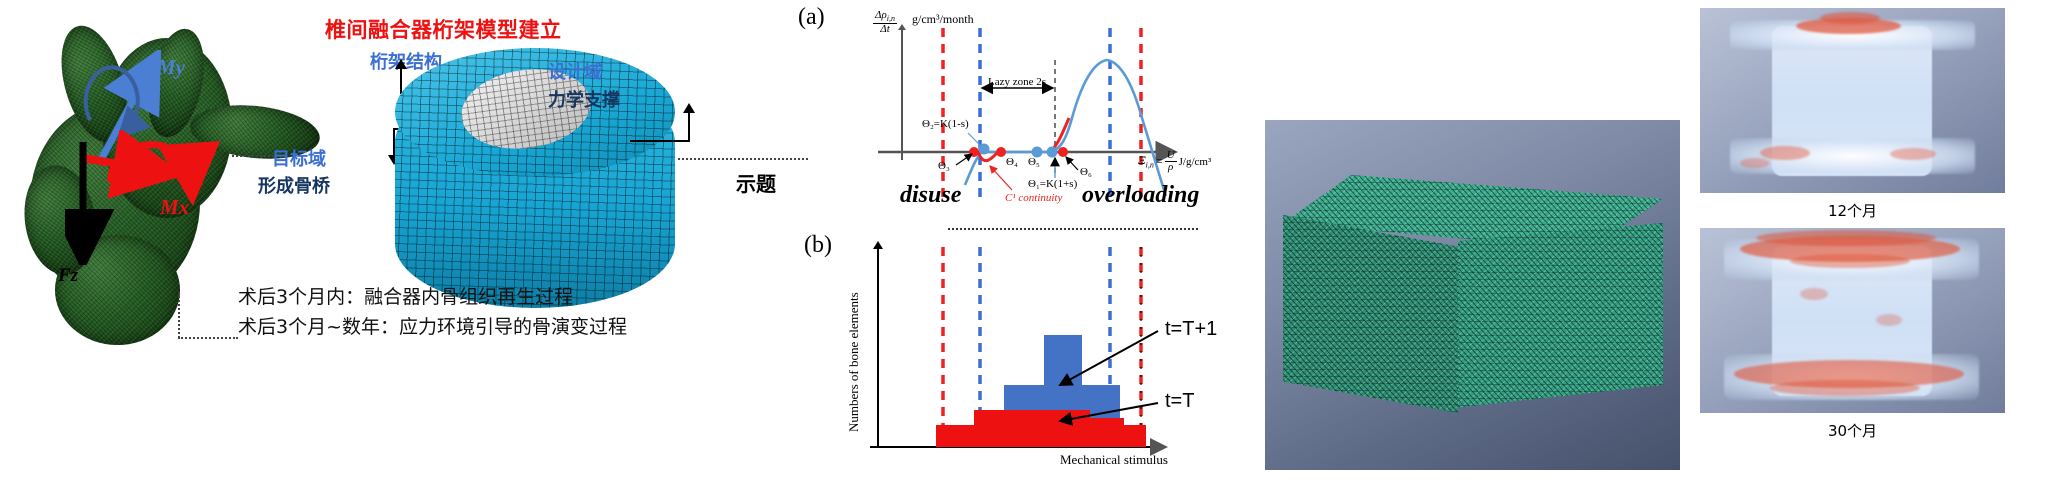 This screenshot has width=2070, height=500. Describe the element at coordinates (818, 245) in the screenshot. I see `panel-letter-b: (b)` at that location.